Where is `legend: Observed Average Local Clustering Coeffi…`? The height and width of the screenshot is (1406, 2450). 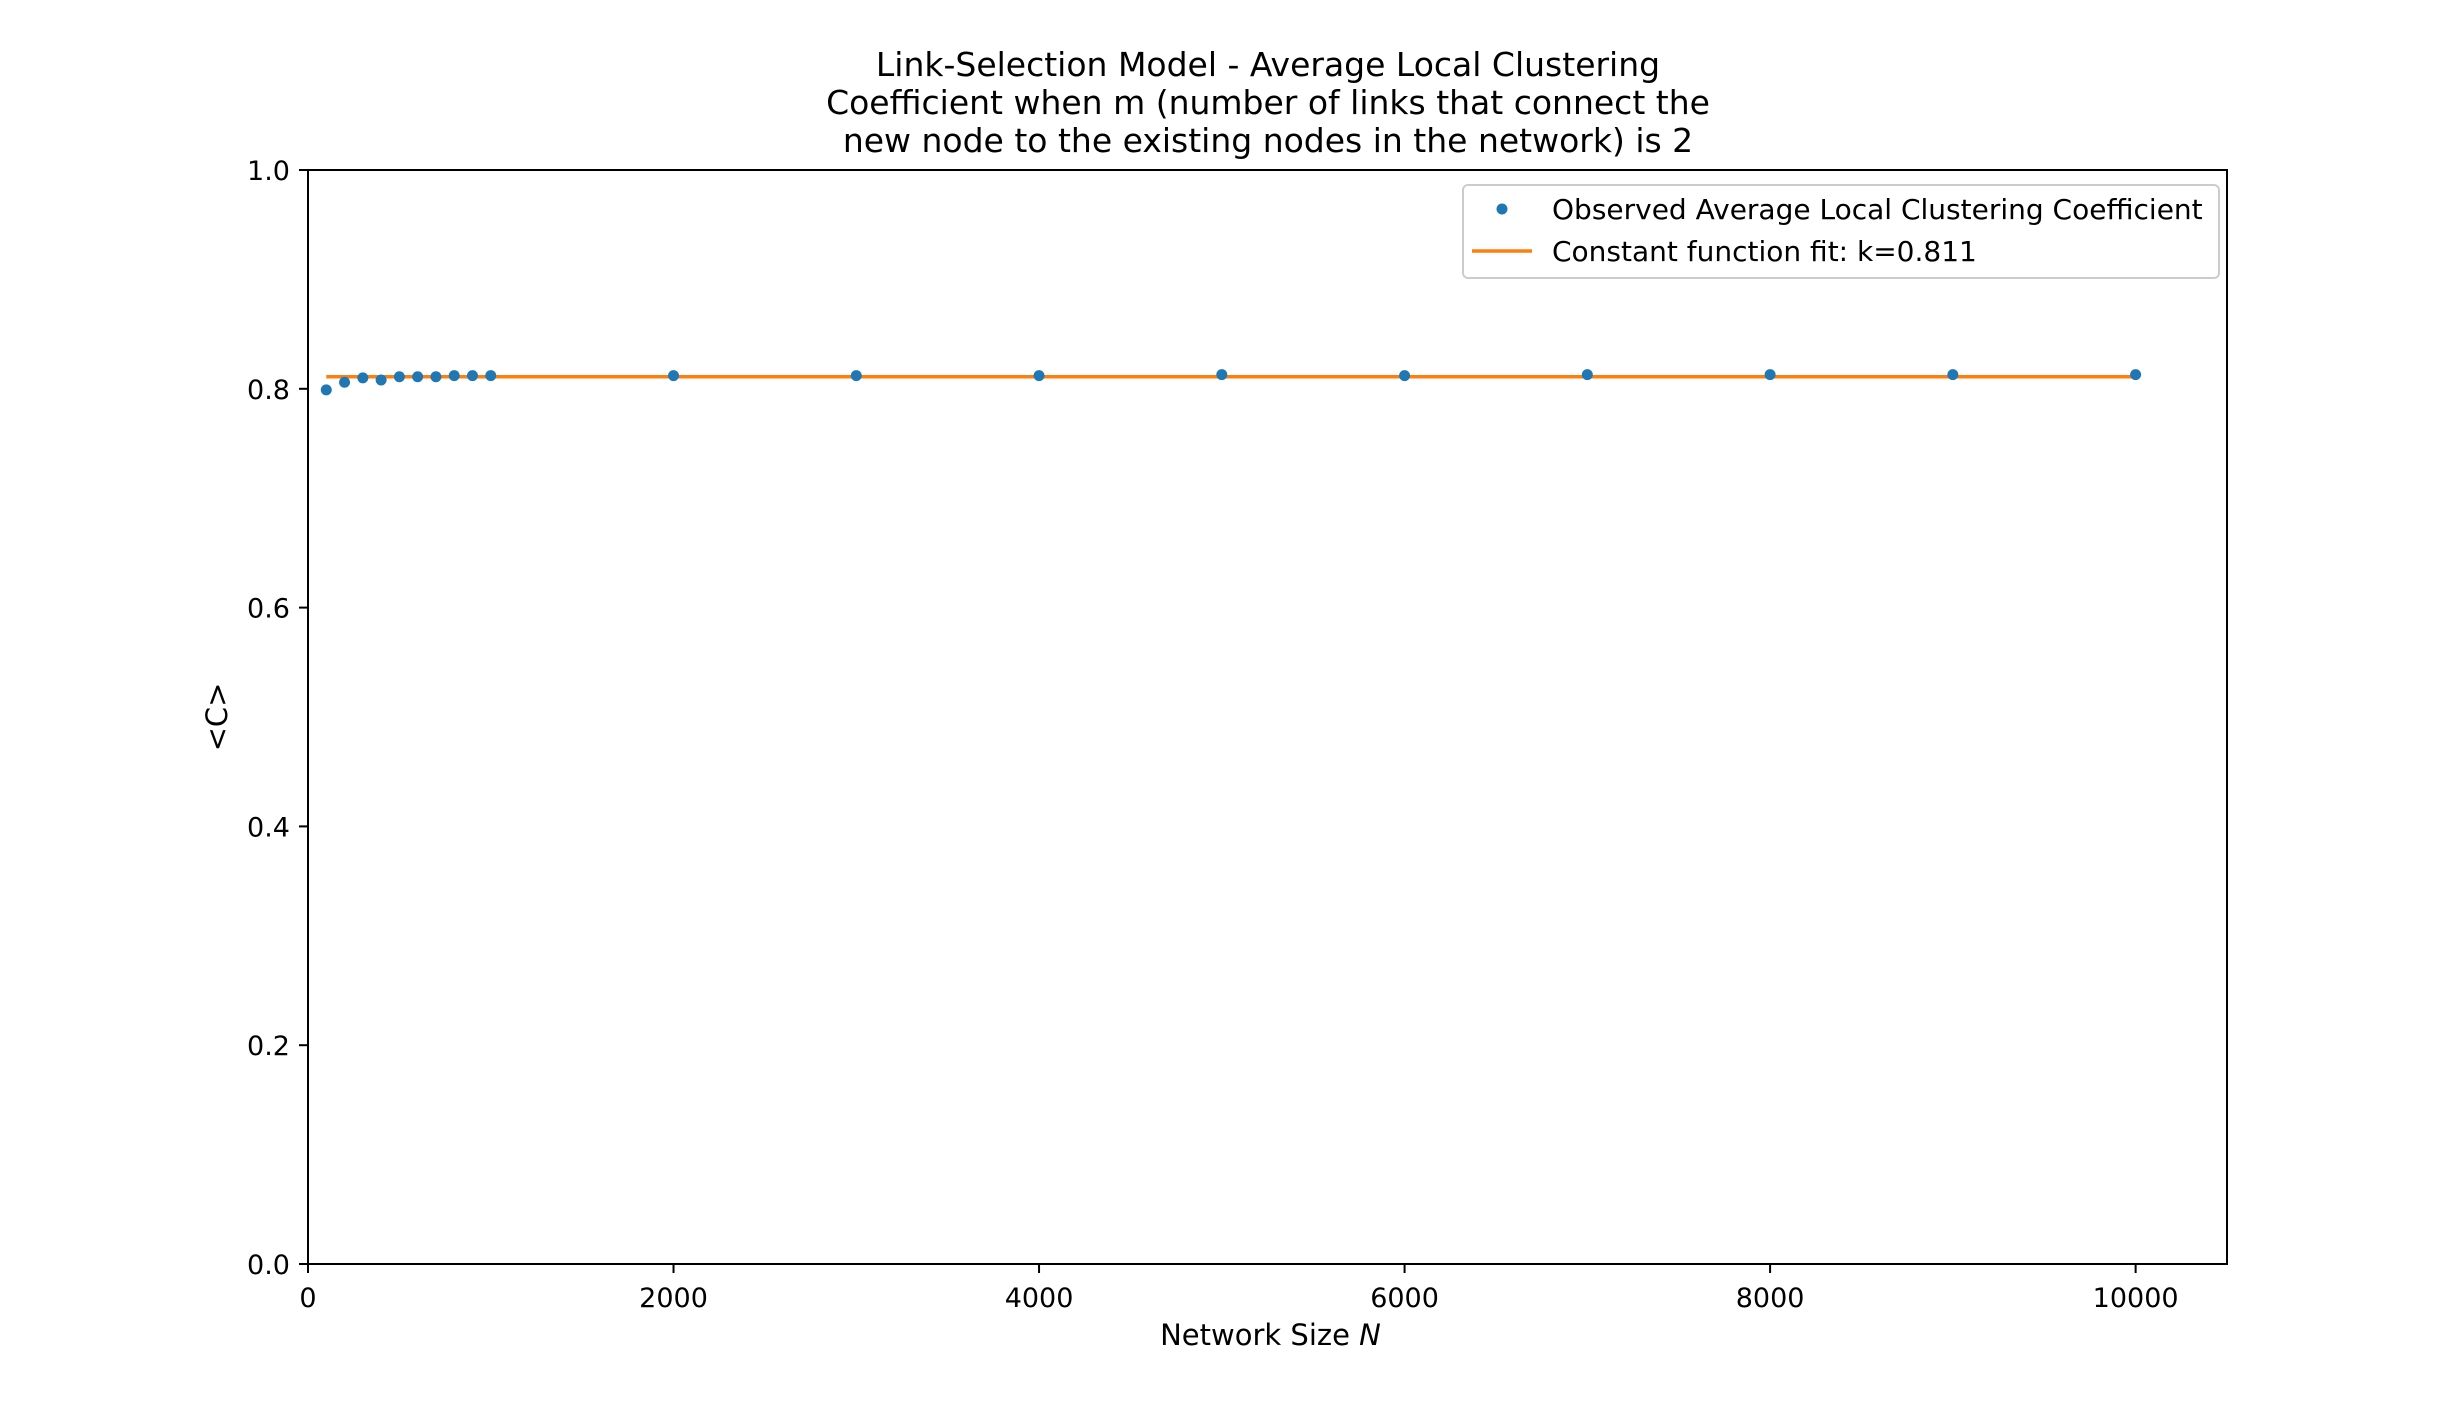 legend: Observed Average Local Clustering Coeffi… is located at coordinates (1841, 231).